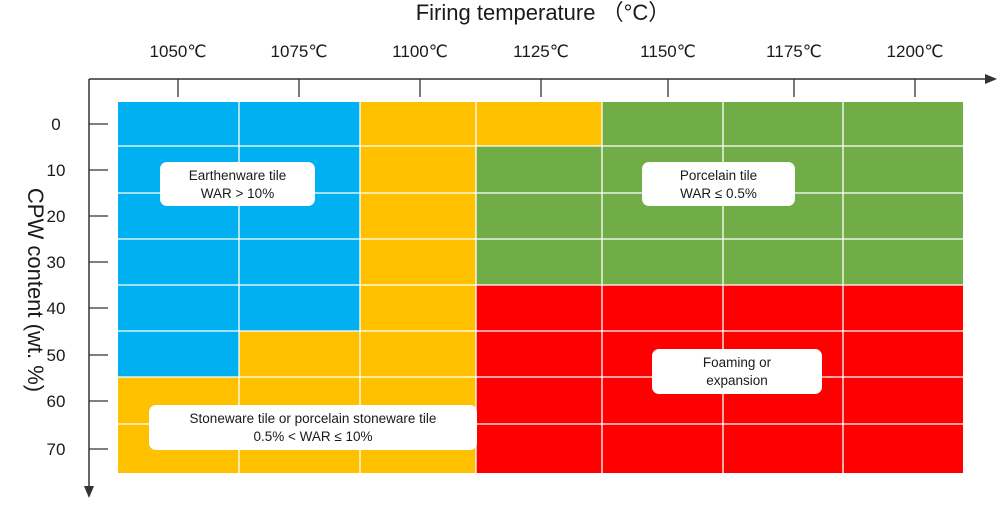 The width and height of the screenshot is (1000, 509). What do you see at coordinates (915, 51) in the screenshot?
I see `x-tick-label: 1200℃` at bounding box center [915, 51].